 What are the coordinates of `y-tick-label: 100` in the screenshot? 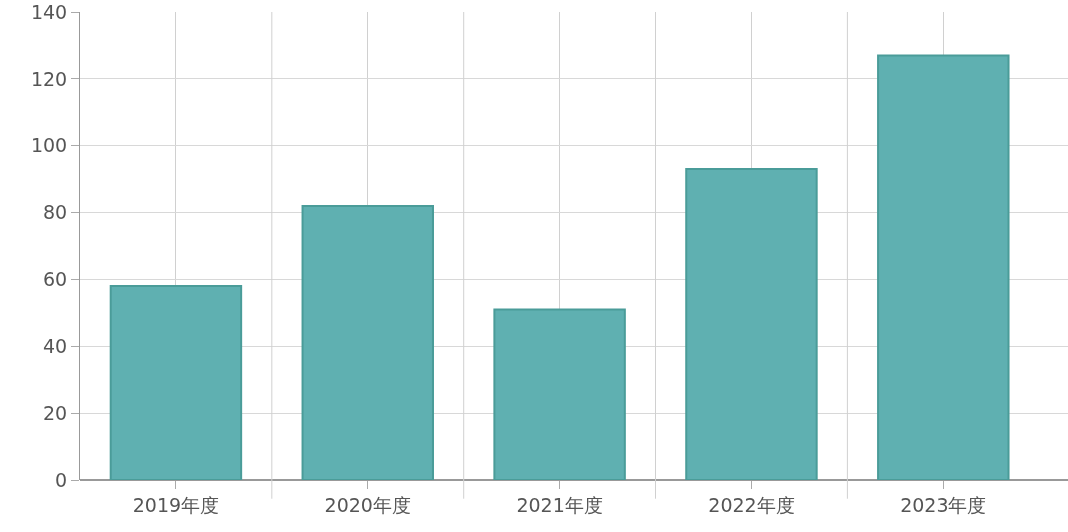 It's located at (49, 145).